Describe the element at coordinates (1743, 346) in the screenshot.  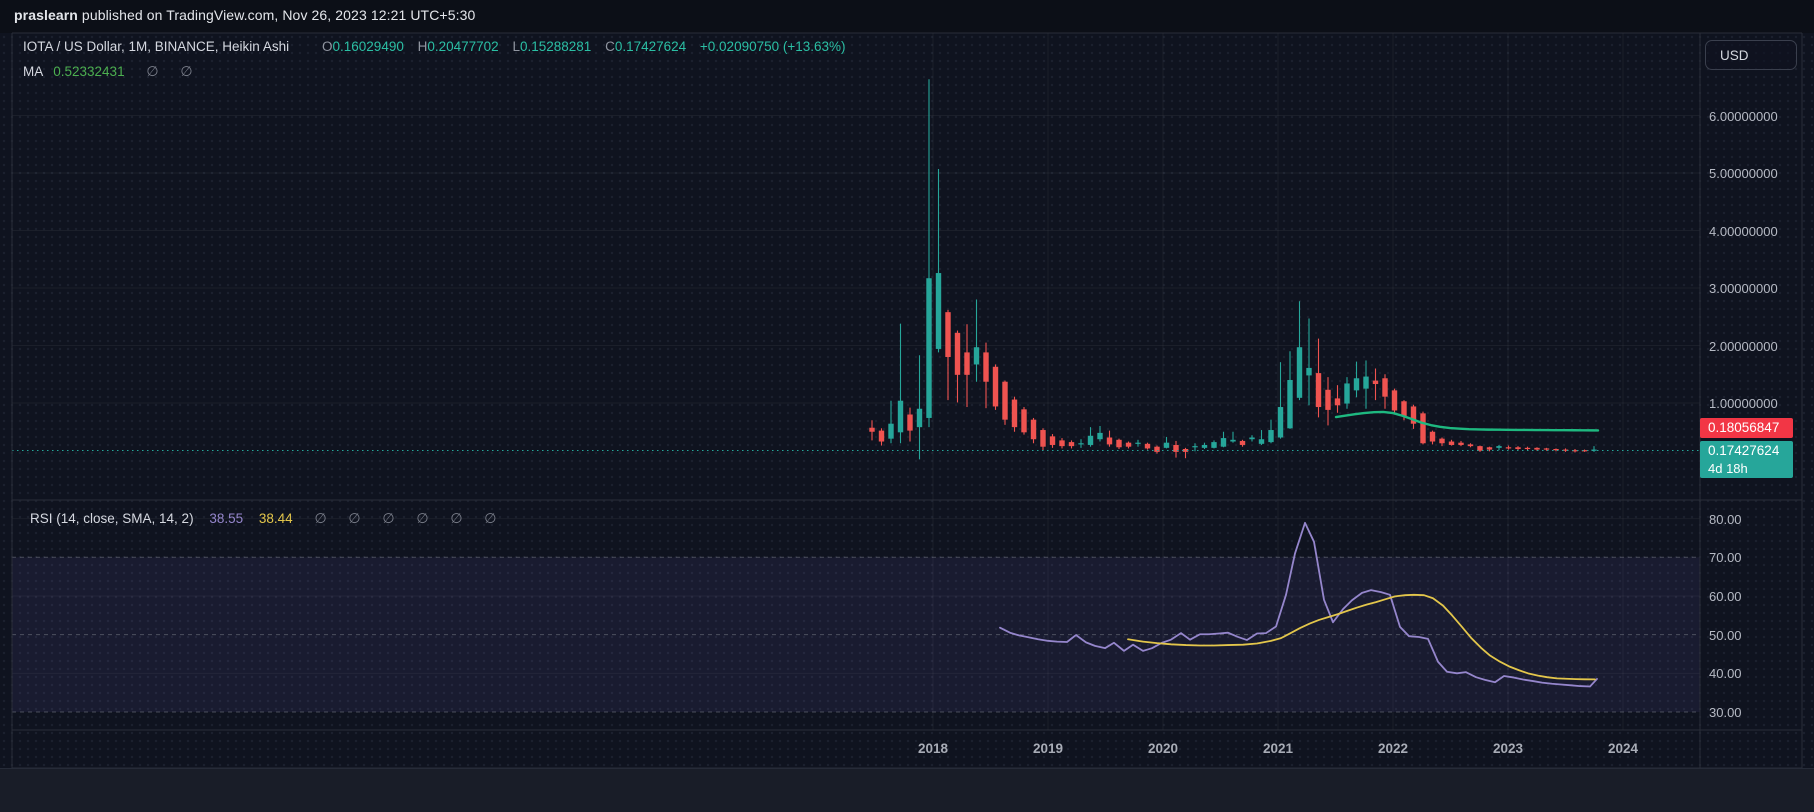
I see `price-tick-label: 2.00000000` at that location.